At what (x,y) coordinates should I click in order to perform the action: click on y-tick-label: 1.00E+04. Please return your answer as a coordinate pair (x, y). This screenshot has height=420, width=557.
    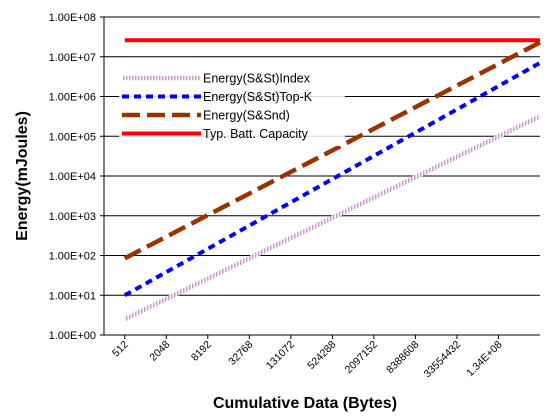
    Looking at the image, I should click on (72, 177).